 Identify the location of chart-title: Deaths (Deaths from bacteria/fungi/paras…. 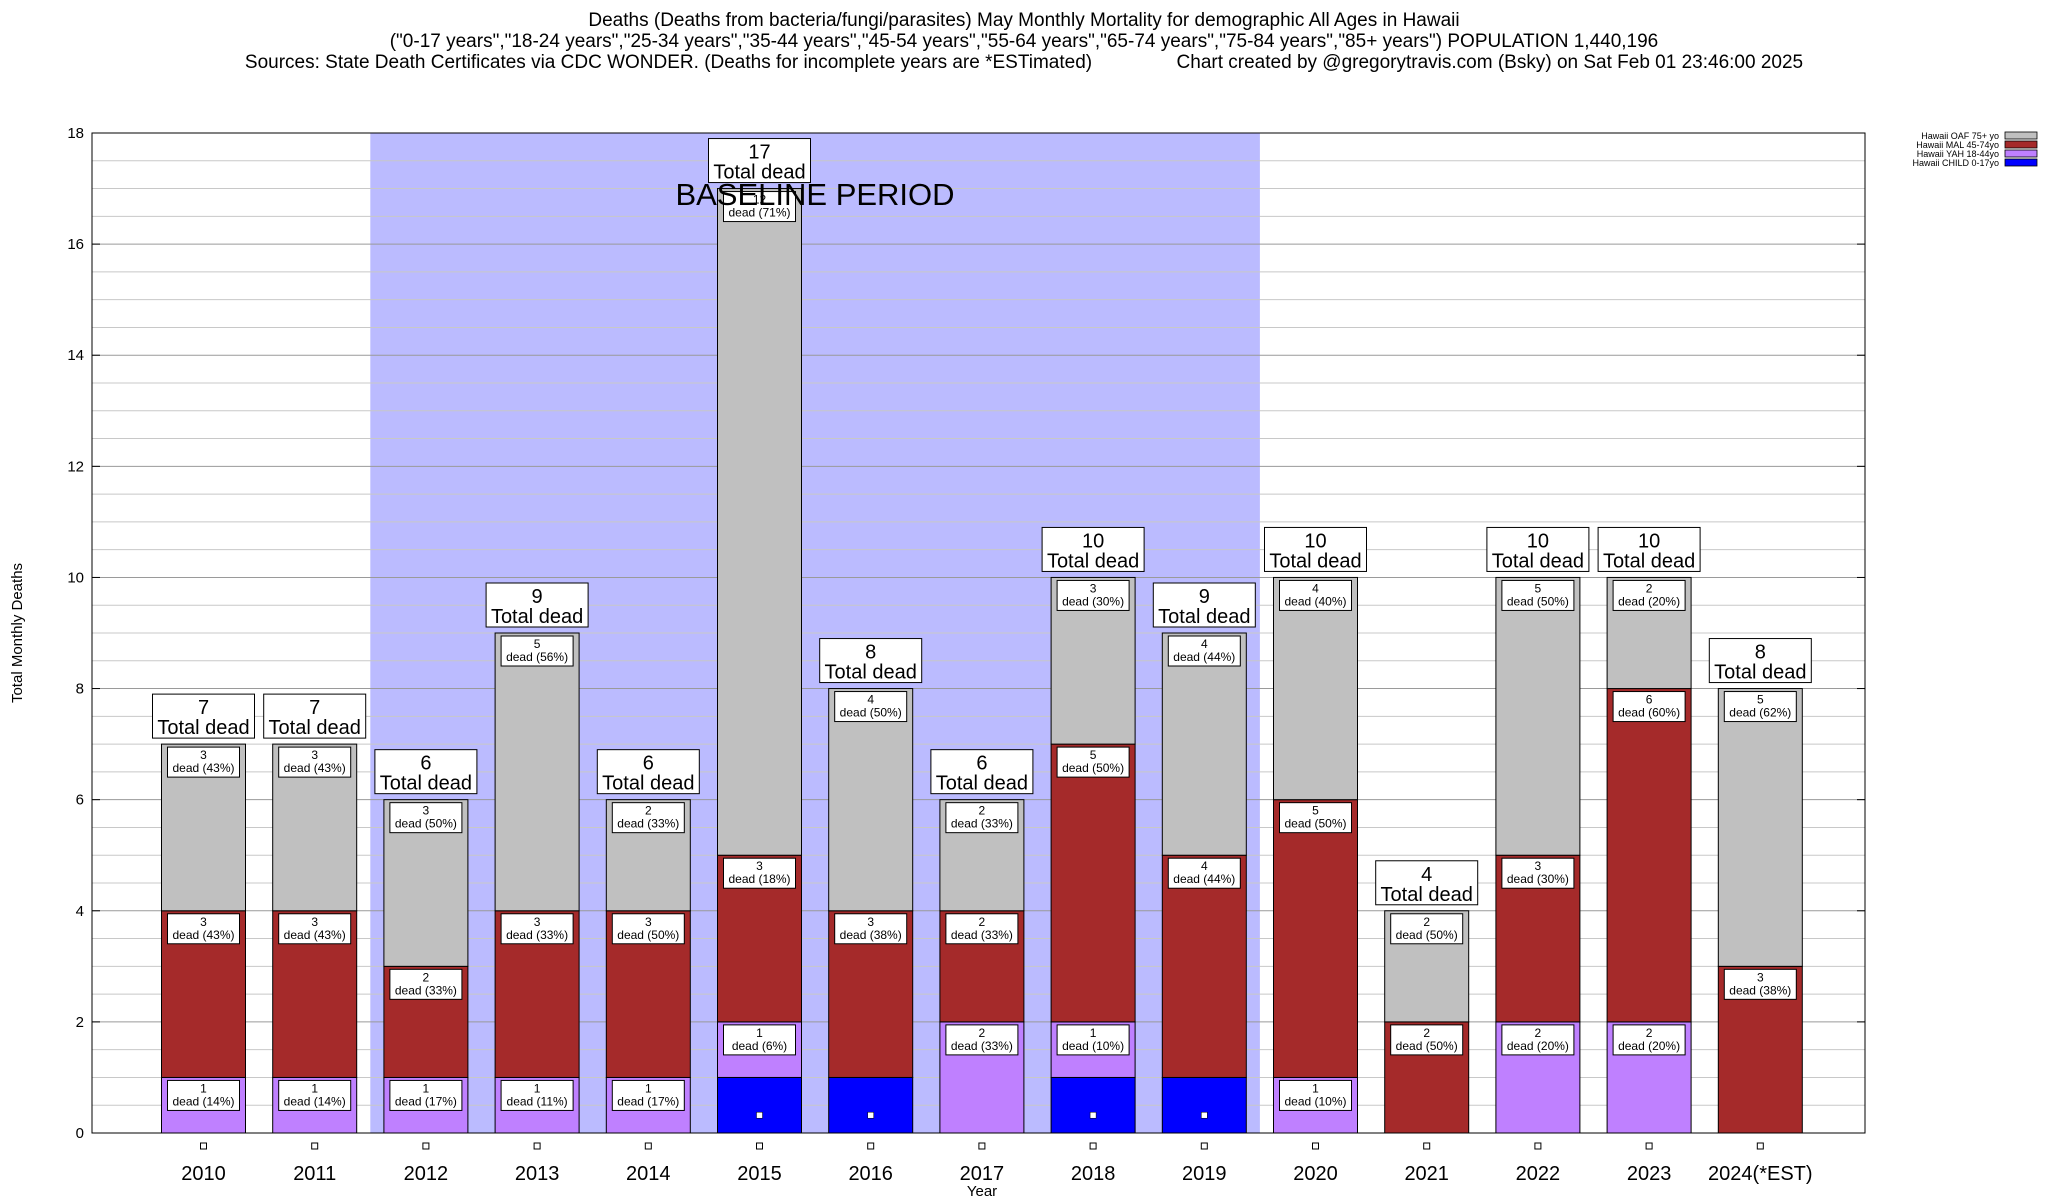
(1024, 20).